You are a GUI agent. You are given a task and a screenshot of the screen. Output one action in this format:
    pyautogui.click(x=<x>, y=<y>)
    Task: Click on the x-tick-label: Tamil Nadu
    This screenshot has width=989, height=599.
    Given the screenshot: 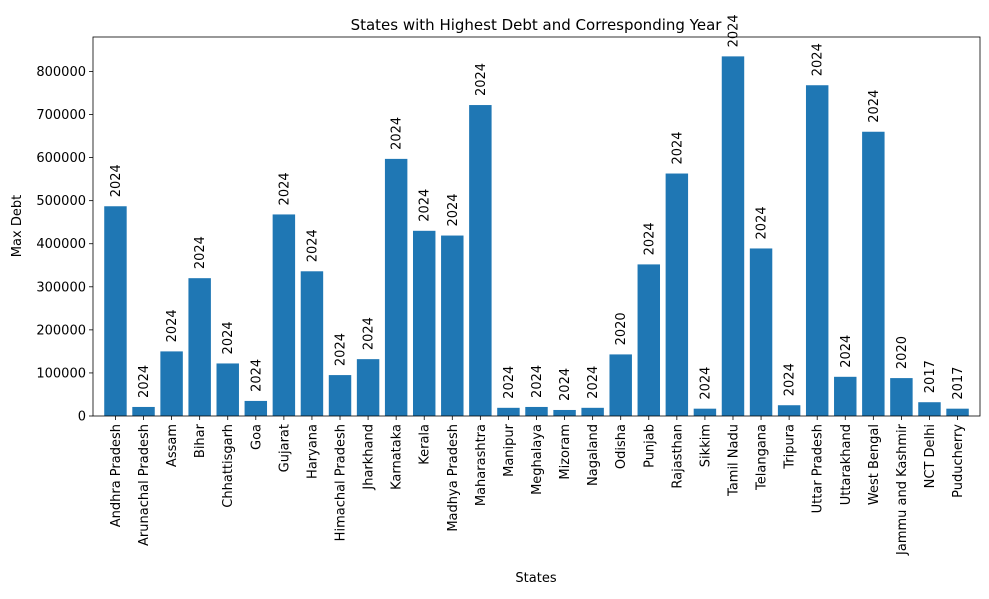 What is the action you would take?
    pyautogui.click(x=733, y=460)
    